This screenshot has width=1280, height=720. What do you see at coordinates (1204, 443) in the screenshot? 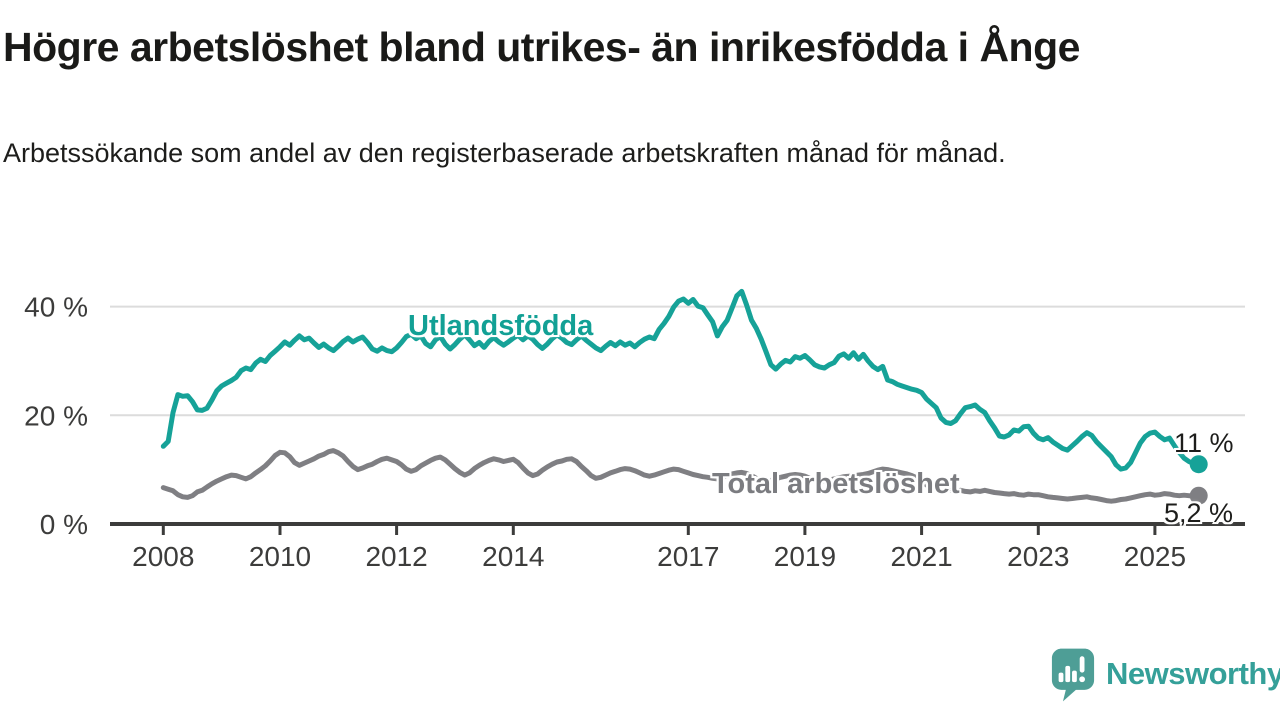
I see `end-value-label-utlandsfodda: 11 %` at bounding box center [1204, 443].